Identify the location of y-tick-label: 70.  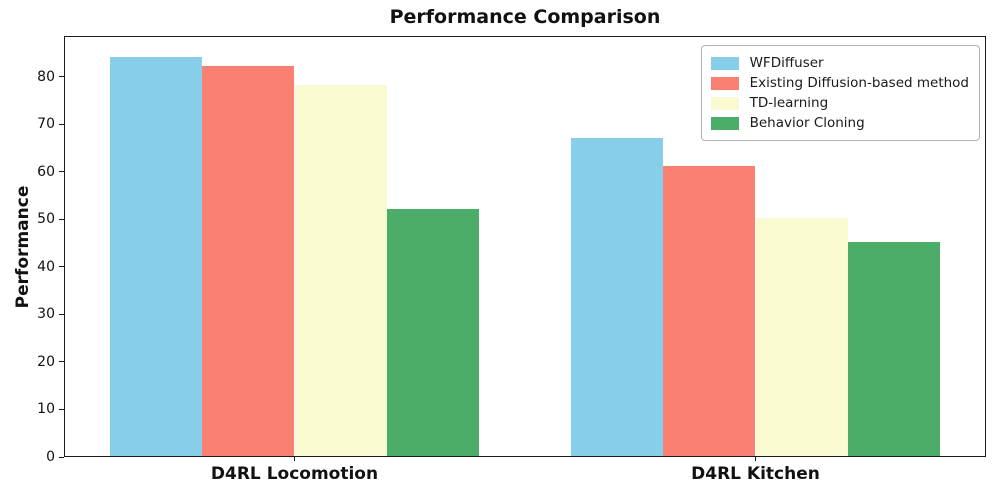
(46, 124).